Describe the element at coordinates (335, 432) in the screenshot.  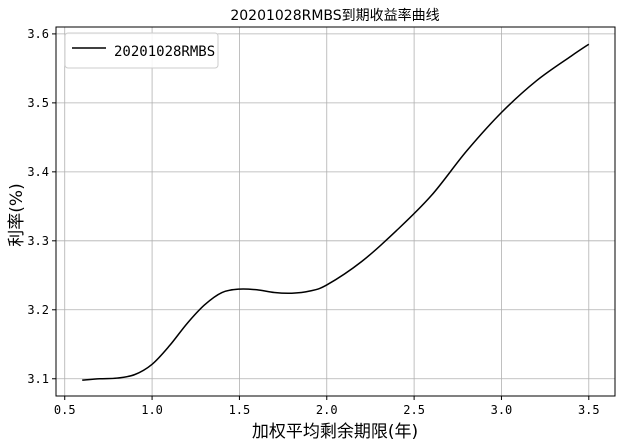
I see `x-axis-label: 加权平均剩余期限(年)` at that location.